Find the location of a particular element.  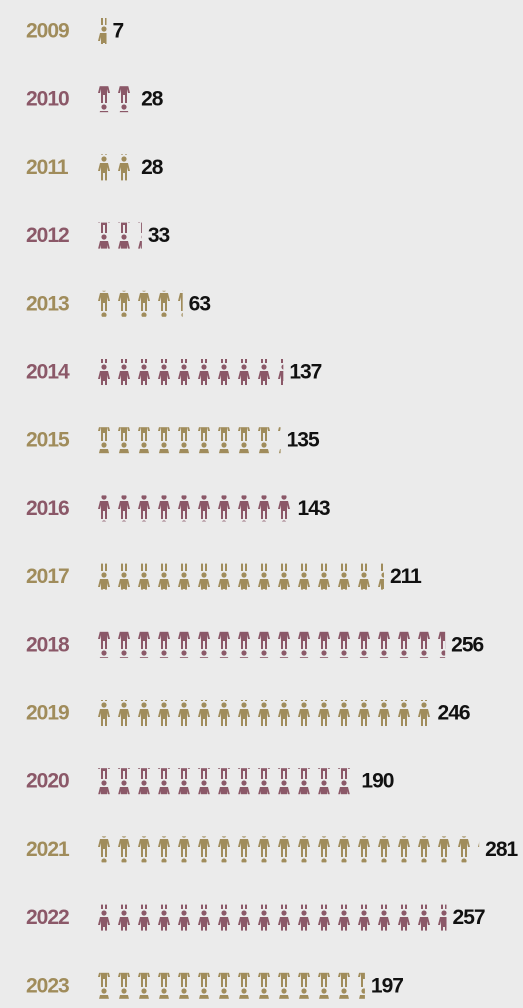

value-label: 135 is located at coordinates (303, 440).